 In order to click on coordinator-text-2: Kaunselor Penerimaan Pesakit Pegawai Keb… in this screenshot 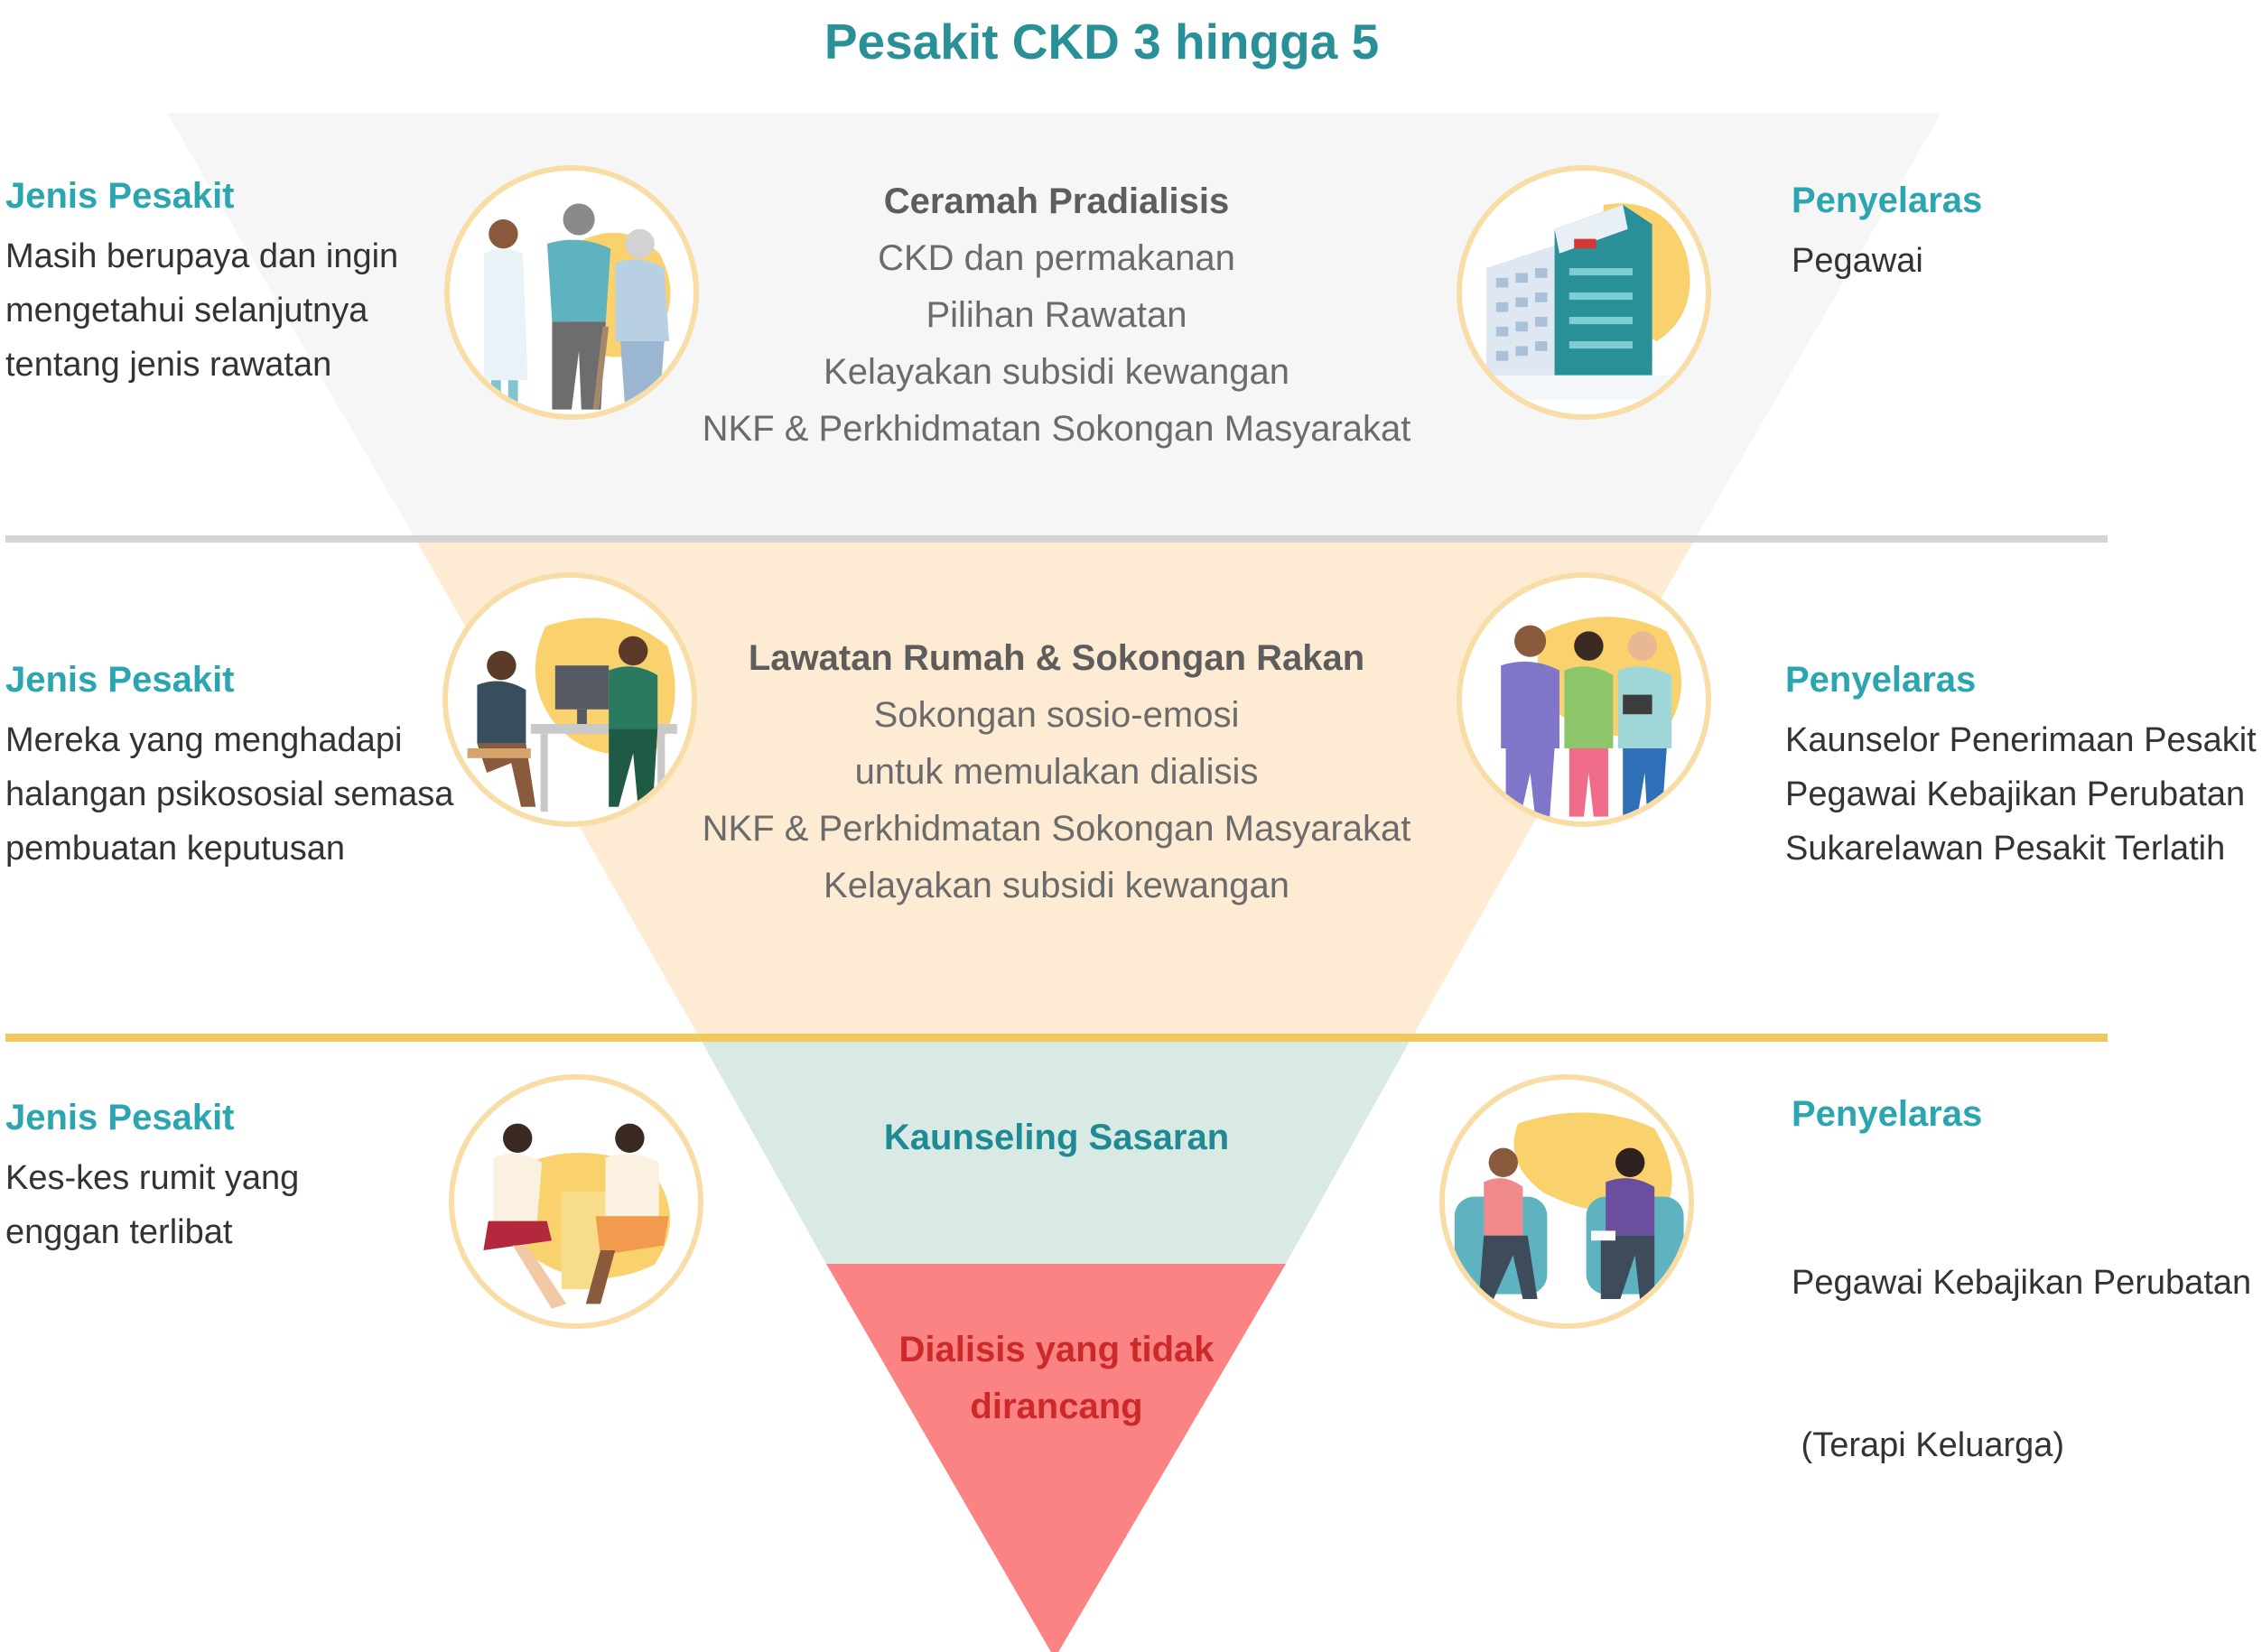, I will do `click(2021, 794)`.